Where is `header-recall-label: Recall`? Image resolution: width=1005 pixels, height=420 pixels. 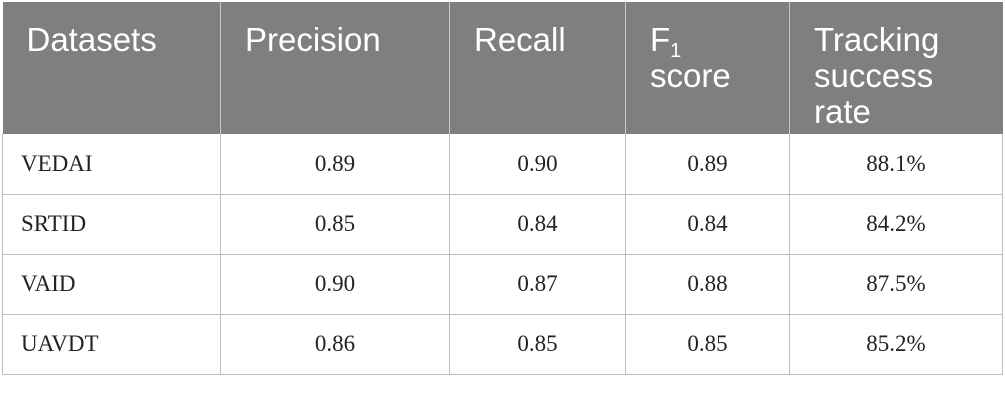 header-recall-label: Recall is located at coordinates (520, 39).